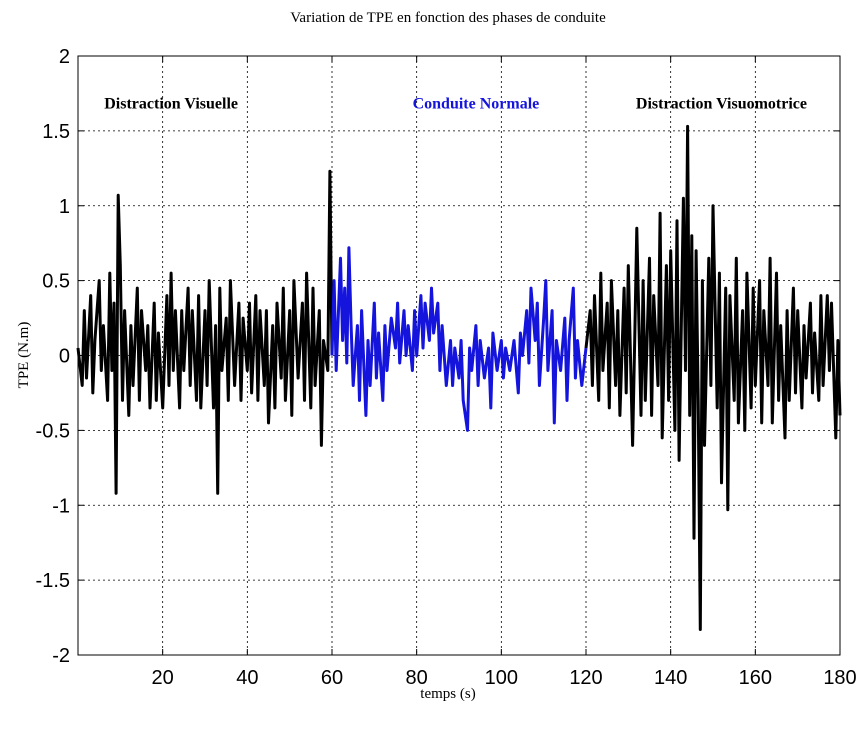 The image size is (862, 733). I want to click on x-tick-label: 60, so click(332, 678).